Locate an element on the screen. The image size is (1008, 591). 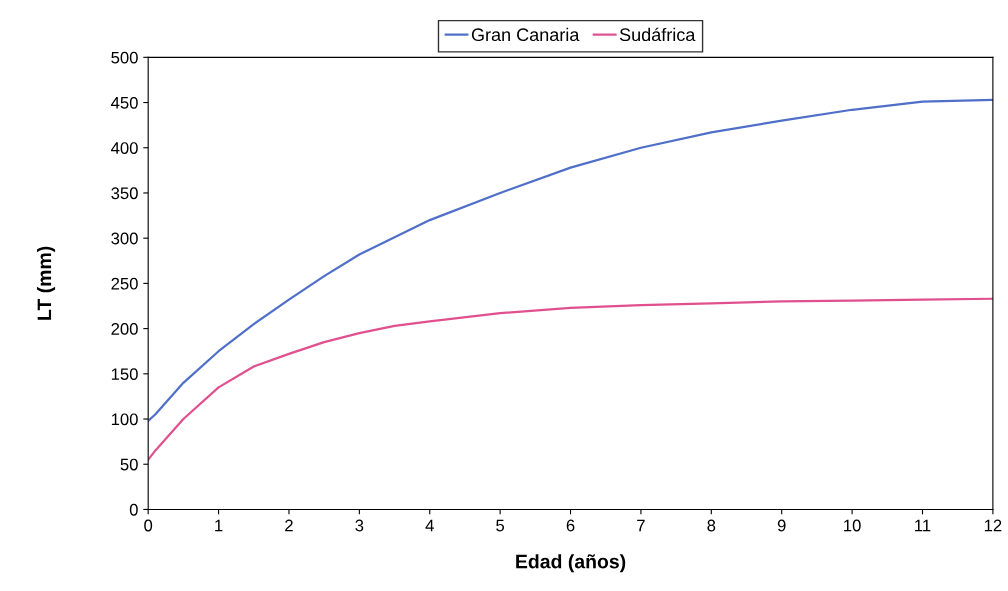
x-tick-label: 4 is located at coordinates (429, 525).